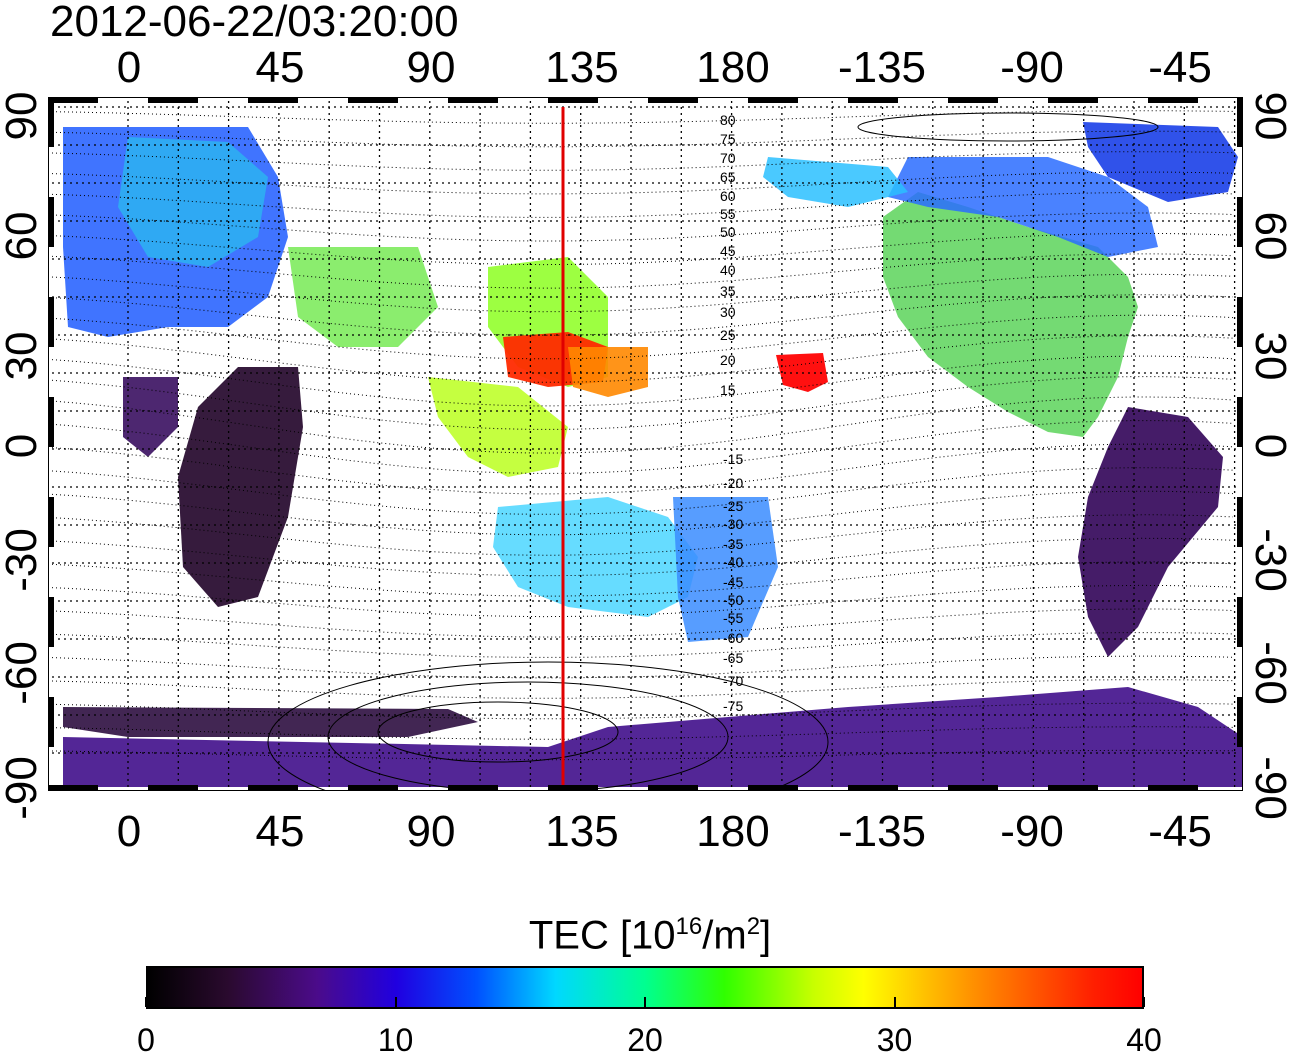  What do you see at coordinates (1269, 673) in the screenshot?
I see `right-latitude-label: -60` at bounding box center [1269, 673].